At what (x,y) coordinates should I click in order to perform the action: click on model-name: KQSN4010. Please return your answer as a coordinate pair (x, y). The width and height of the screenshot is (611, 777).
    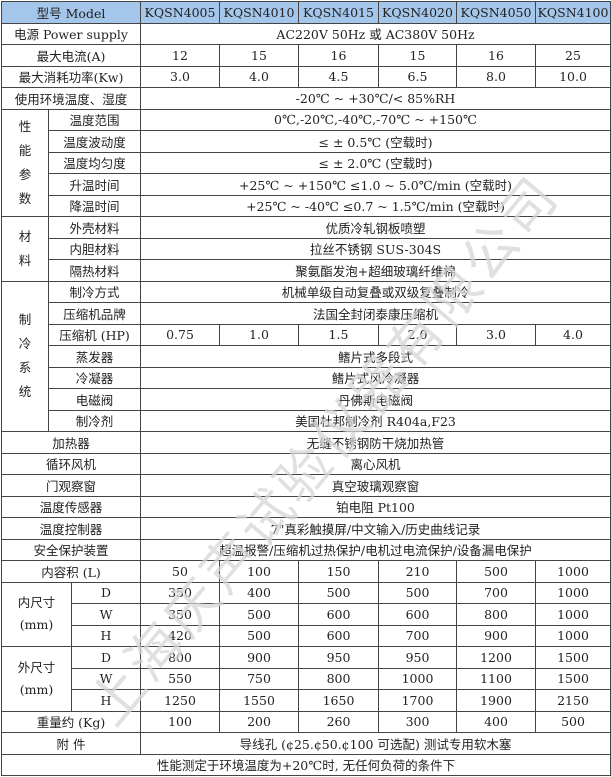
    Looking at the image, I should click on (259, 12).